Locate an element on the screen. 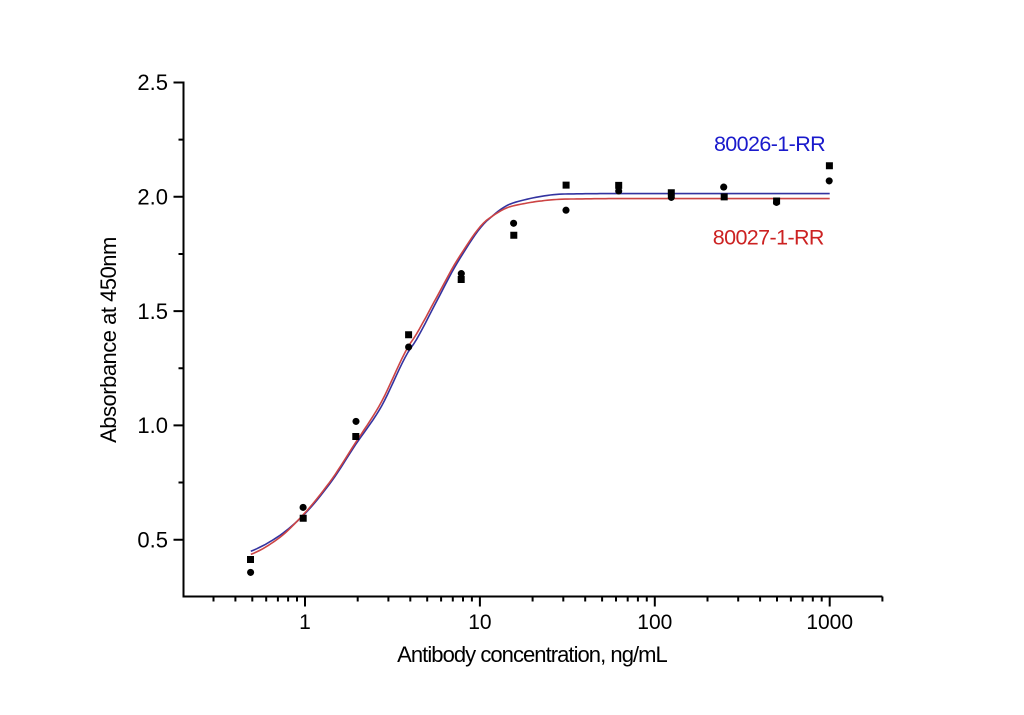 This screenshot has height=715, width=1024. svg-text: 1000 is located at coordinates (829, 622).